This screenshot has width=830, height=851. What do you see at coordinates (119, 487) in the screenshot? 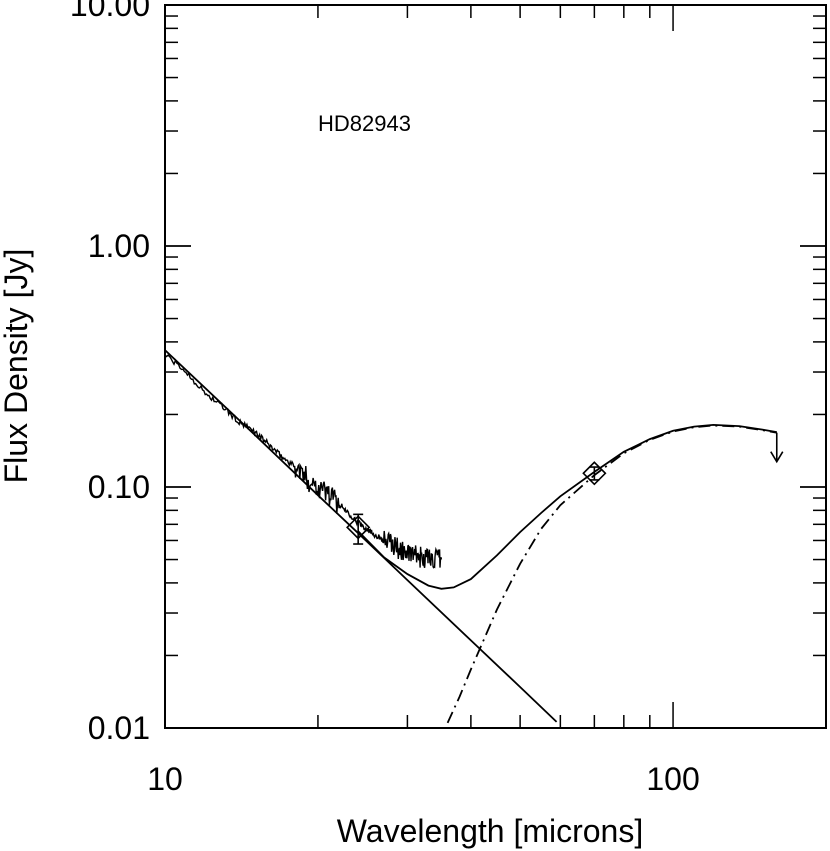
I see `y-tick-label: 0.10` at bounding box center [119, 487].